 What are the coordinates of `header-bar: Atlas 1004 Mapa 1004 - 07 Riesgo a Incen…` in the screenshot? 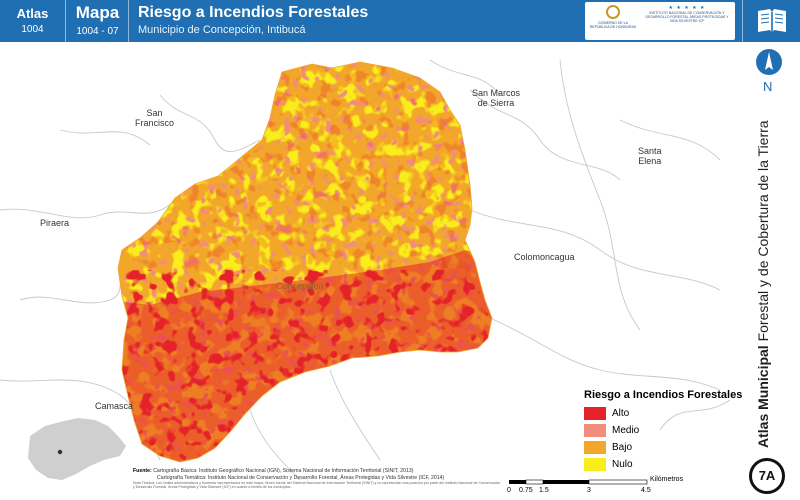 It's located at (400, 21).